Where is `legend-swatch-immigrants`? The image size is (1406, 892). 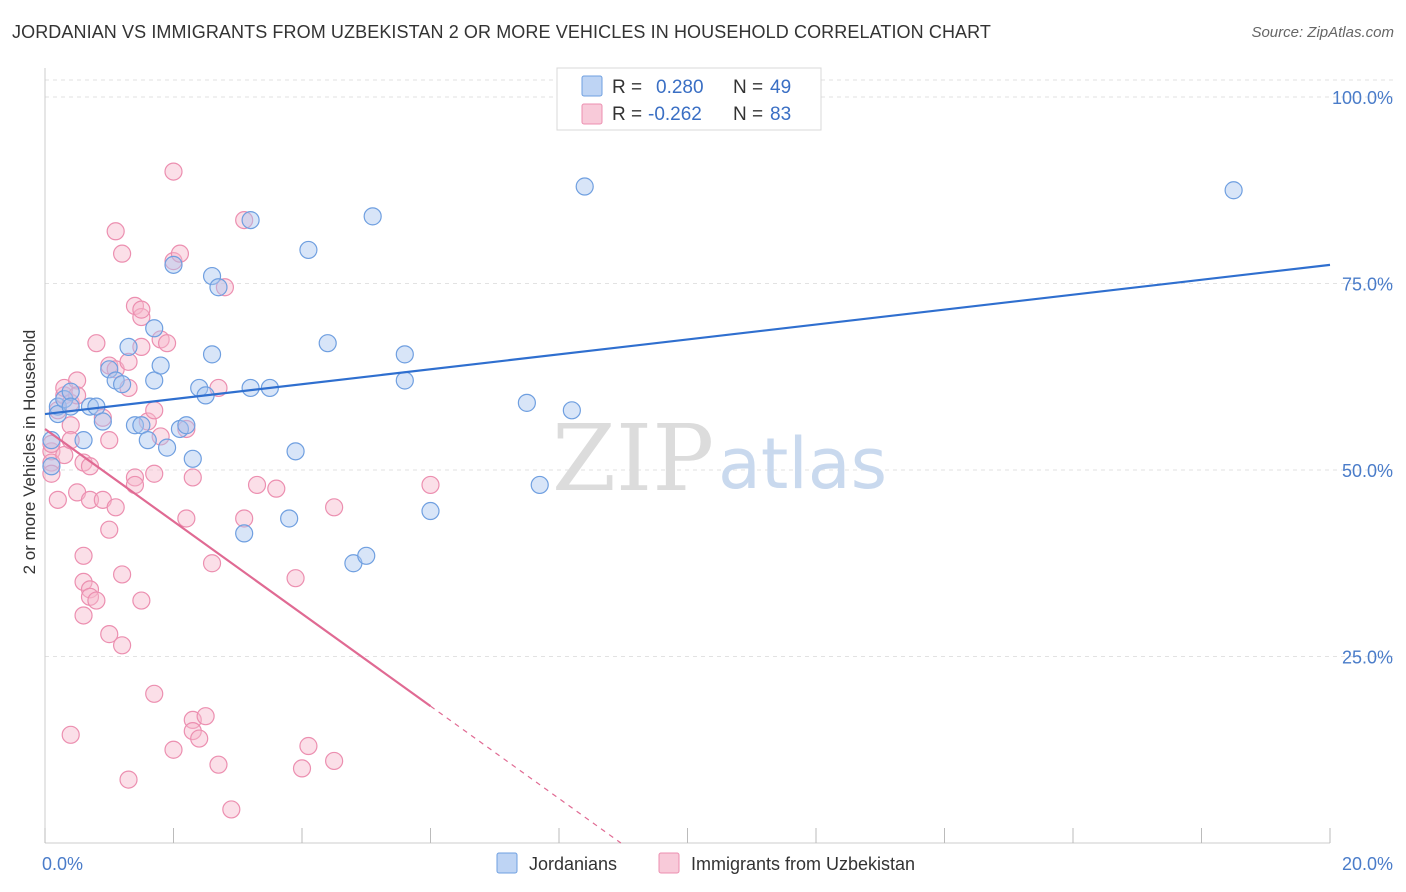 legend-swatch-immigrants is located at coordinates (669, 863).